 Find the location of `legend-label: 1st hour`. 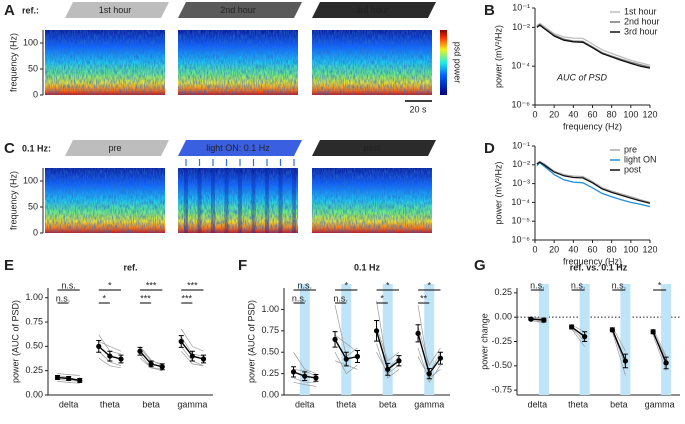

legend-label: 1st hour is located at coordinates (640, 11).